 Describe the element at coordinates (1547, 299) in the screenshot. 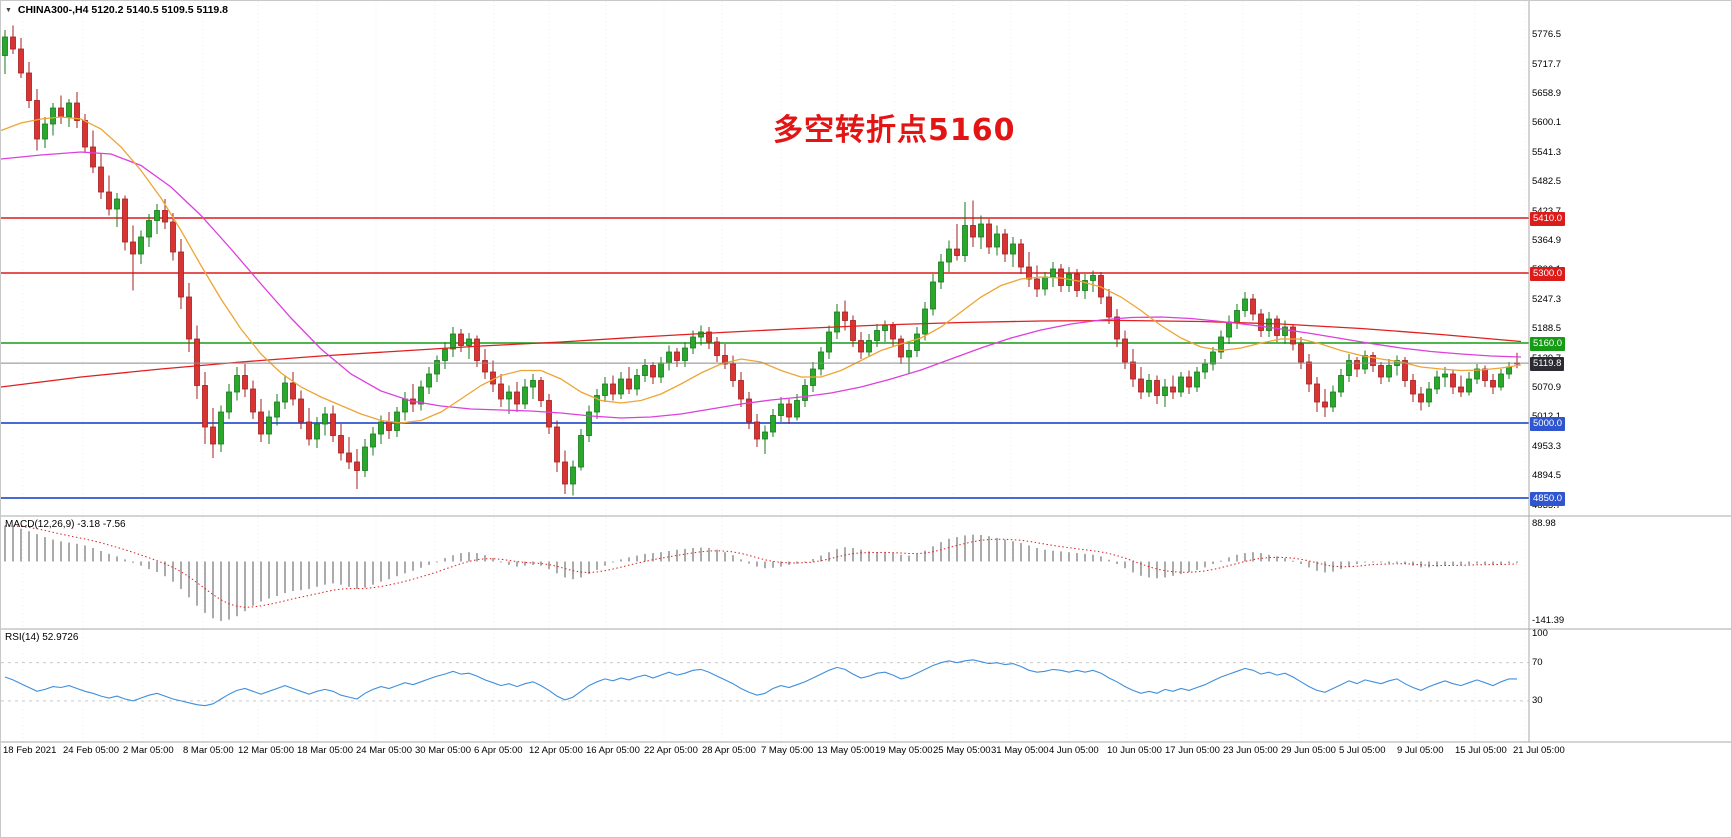

I see `price-axis-tick: 5247.3` at that location.